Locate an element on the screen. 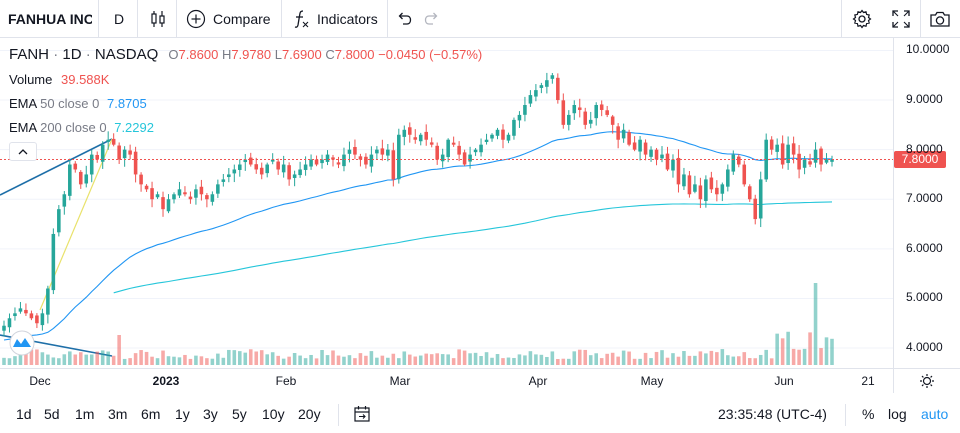 The height and width of the screenshot is (433, 960). ema200-params: 200 close 0 is located at coordinates (73, 127).